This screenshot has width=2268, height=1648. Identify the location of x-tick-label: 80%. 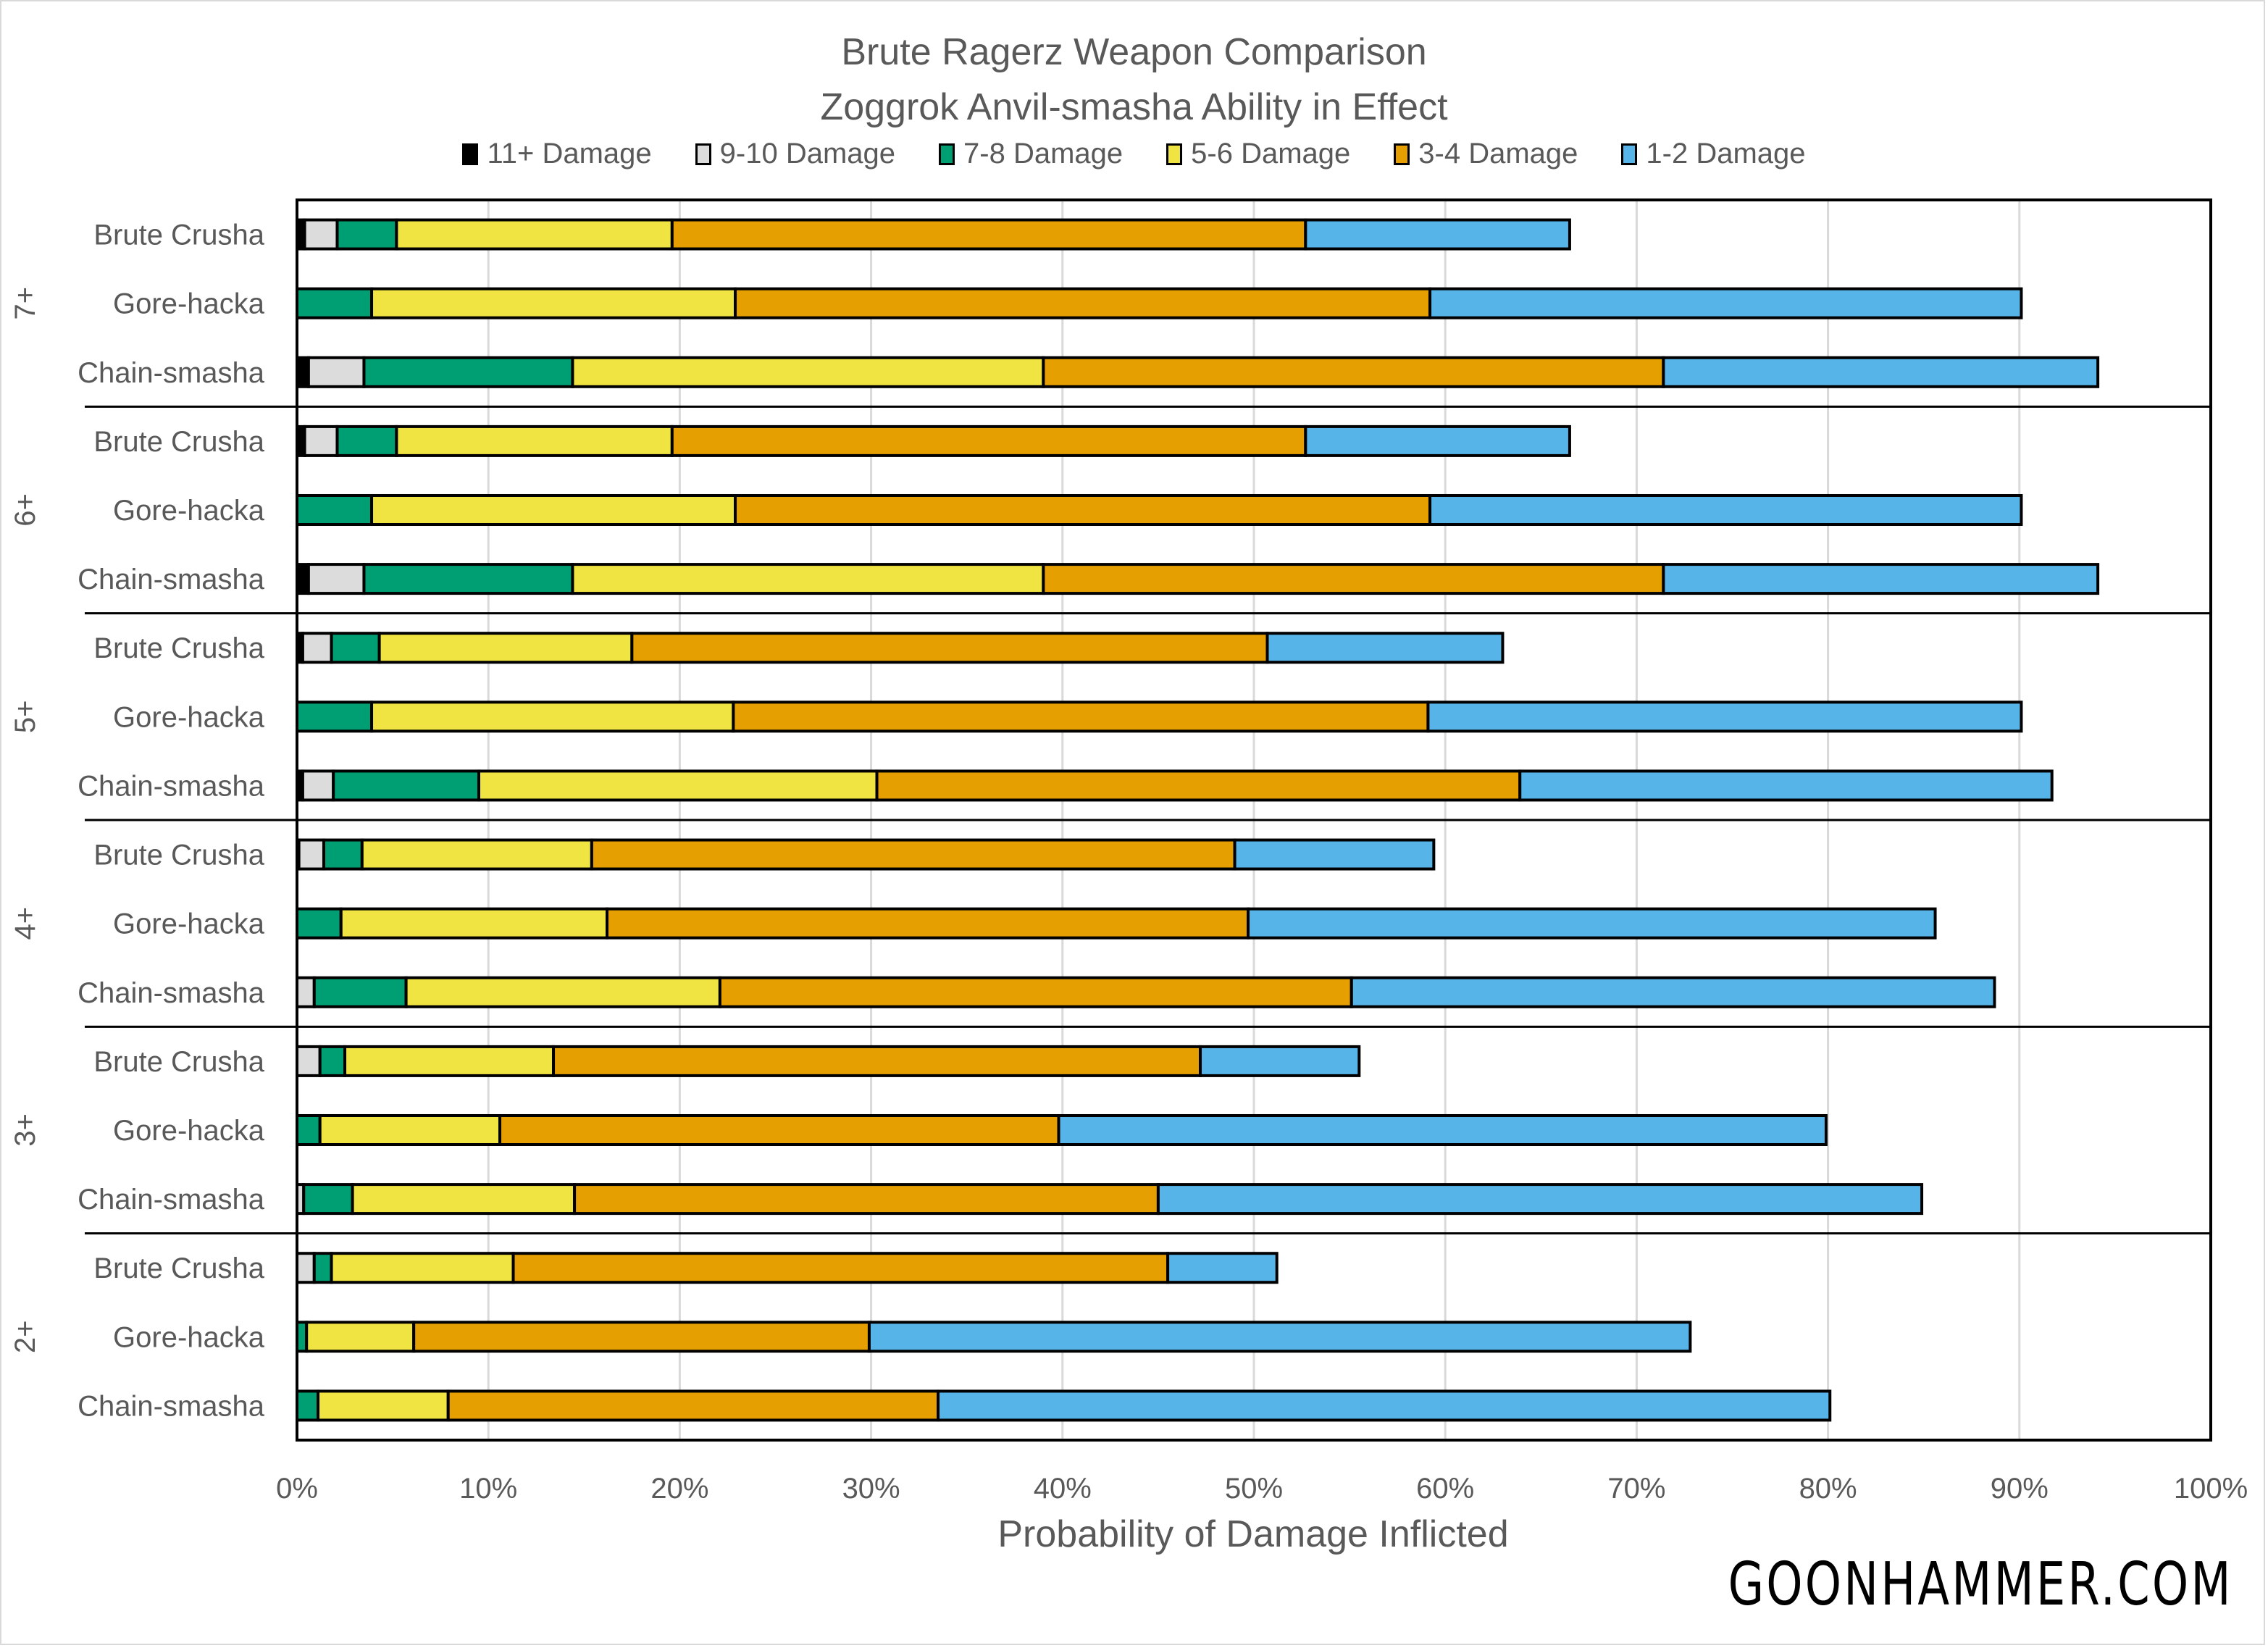
(1828, 1489).